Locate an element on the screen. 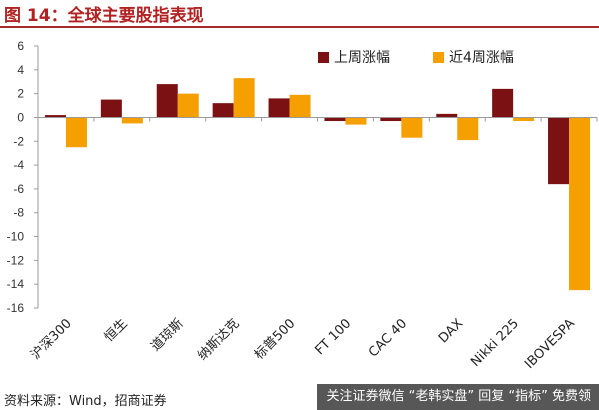 The image size is (599, 410). y-tick-label: -10 is located at coordinates (16, 237).